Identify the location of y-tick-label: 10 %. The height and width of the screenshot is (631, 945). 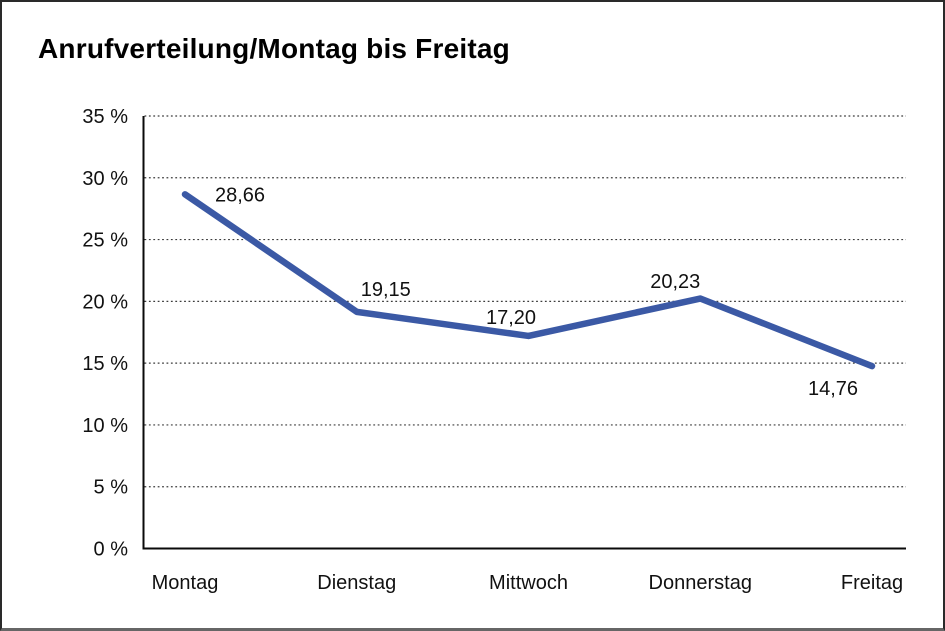
(105, 426).